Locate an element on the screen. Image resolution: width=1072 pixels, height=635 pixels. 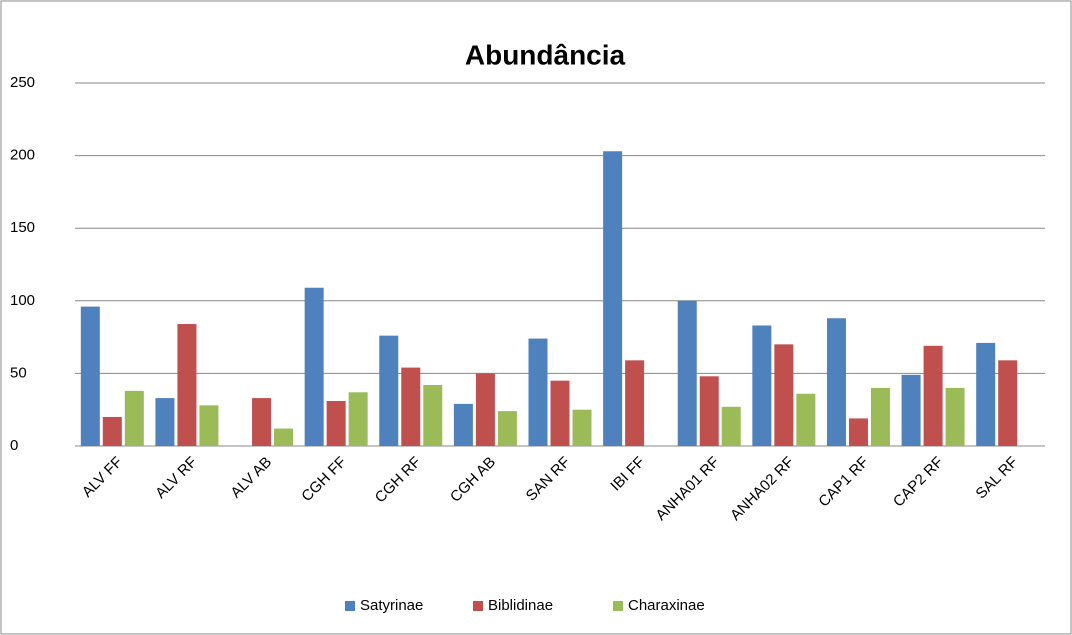
legend-label: Biblidinae is located at coordinates (520, 605).